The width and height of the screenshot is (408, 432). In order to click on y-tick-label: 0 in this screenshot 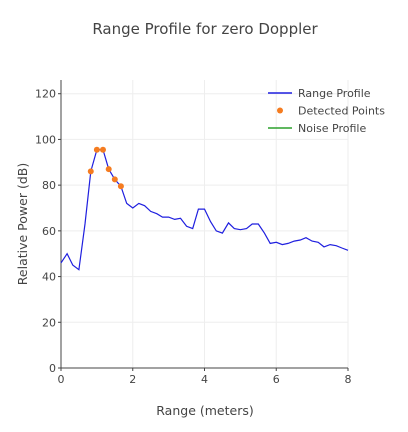, I will do `click(52, 368)`.